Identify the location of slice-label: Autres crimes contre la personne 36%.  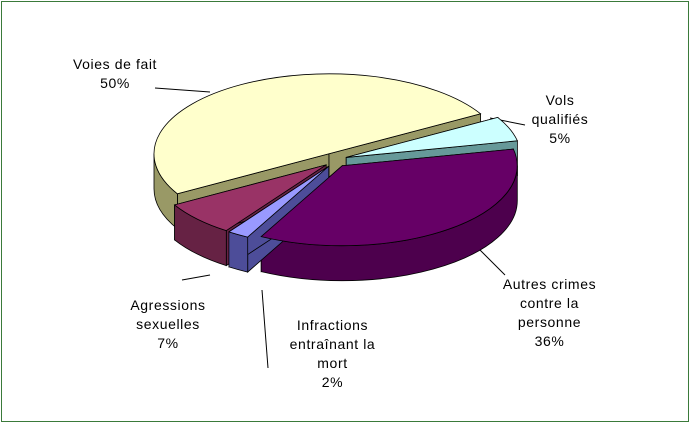
(549, 313).